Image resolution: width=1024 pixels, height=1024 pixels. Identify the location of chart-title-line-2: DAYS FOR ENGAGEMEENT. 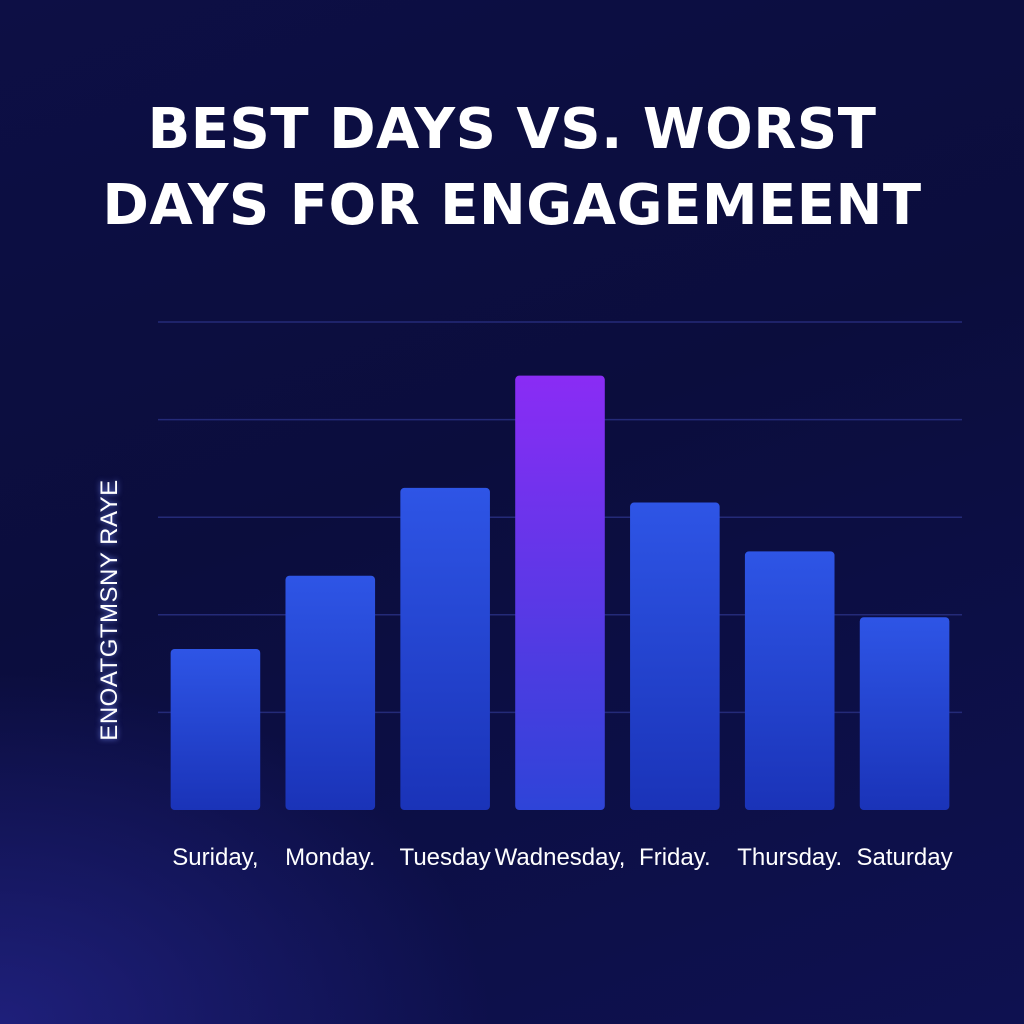
(512, 205).